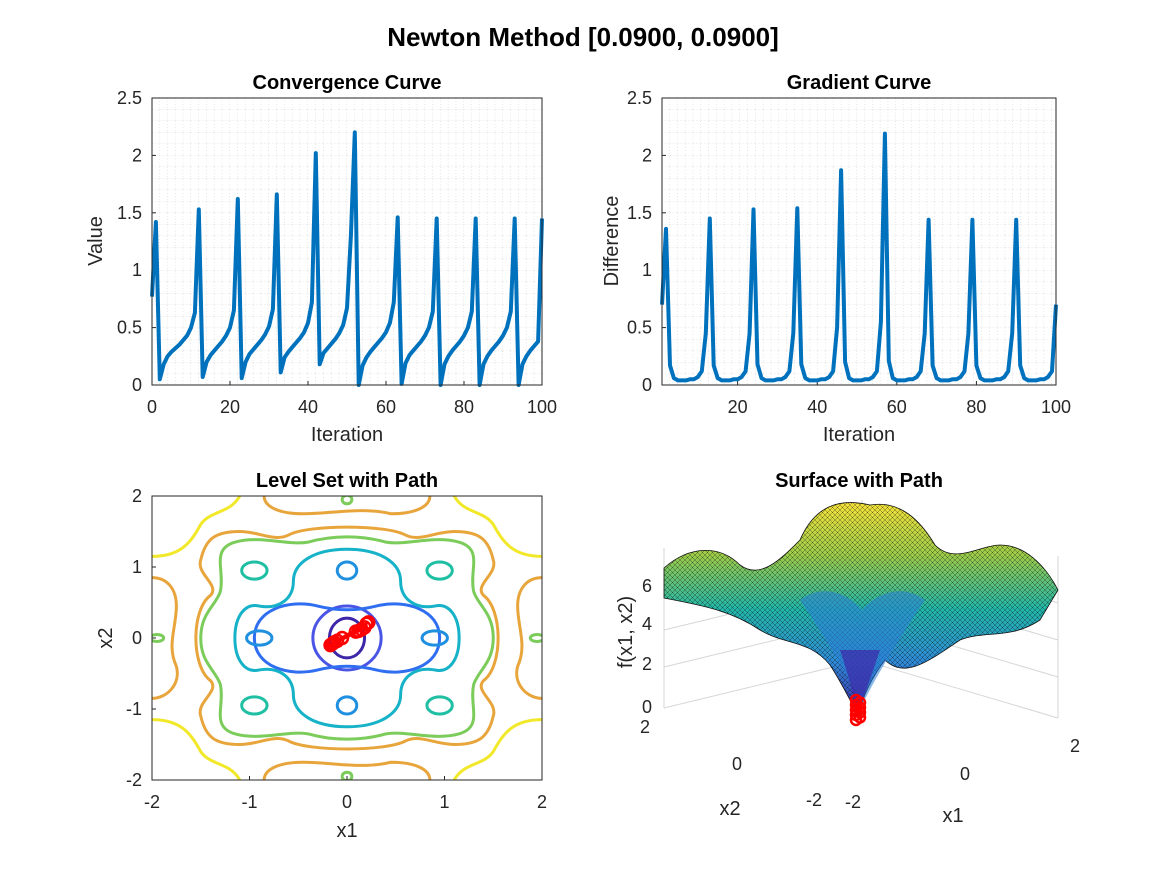  I want to click on surface, so click(861, 609).